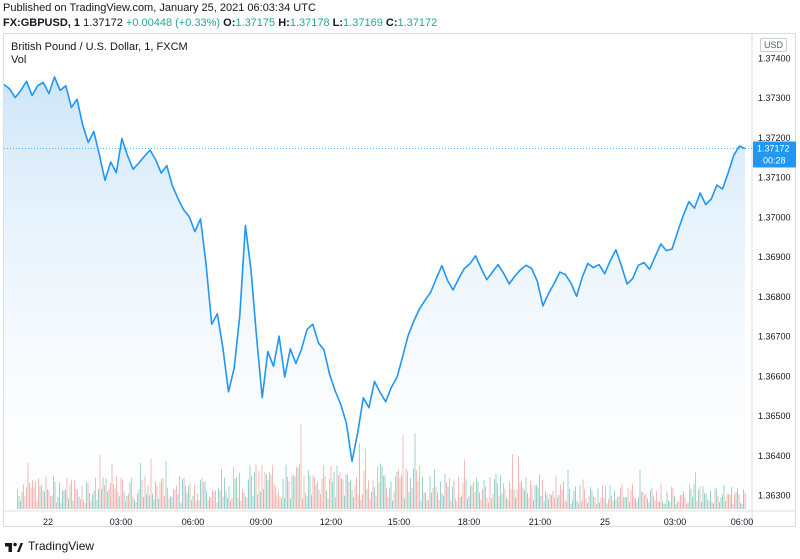 The height and width of the screenshot is (559, 800). Describe the element at coordinates (309, 23) in the screenshot. I see `high-value: 1.37178` at that location.